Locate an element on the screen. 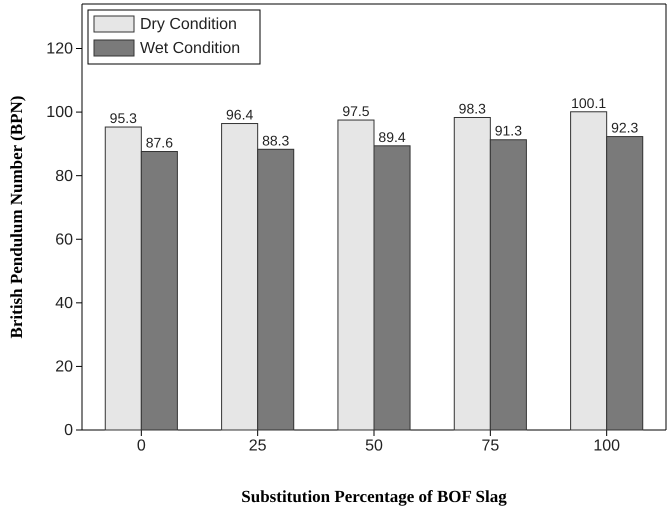  data-label: 91.3 is located at coordinates (508, 130).